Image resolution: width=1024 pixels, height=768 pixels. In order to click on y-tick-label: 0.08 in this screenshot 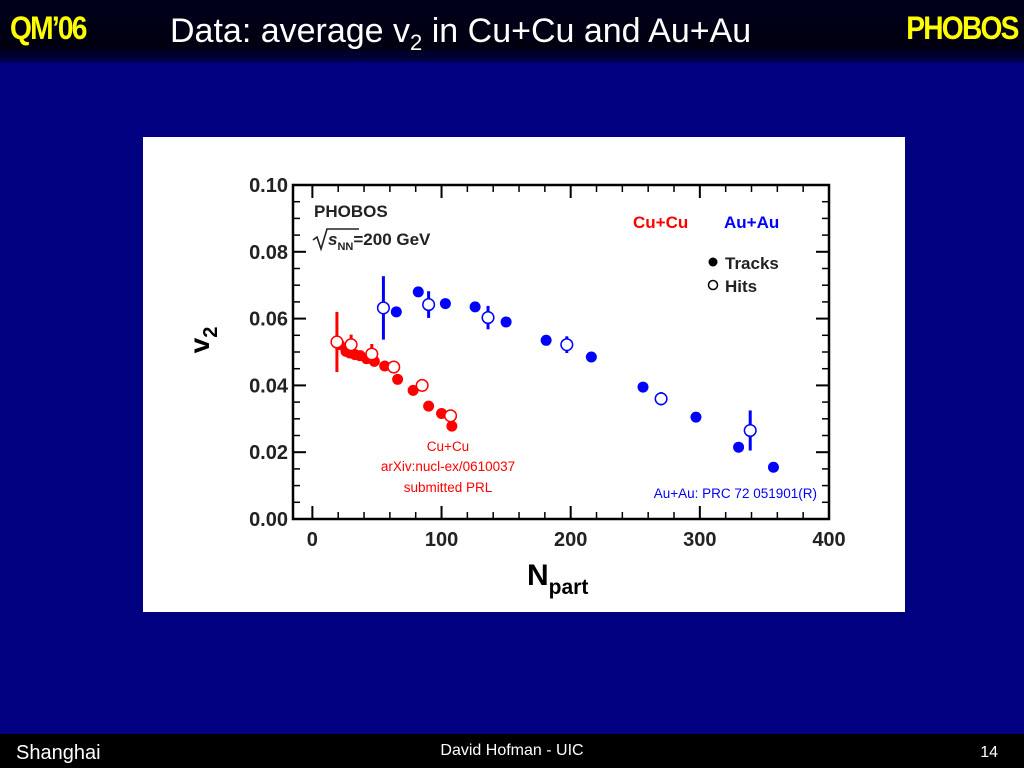, I will do `click(268, 253)`.